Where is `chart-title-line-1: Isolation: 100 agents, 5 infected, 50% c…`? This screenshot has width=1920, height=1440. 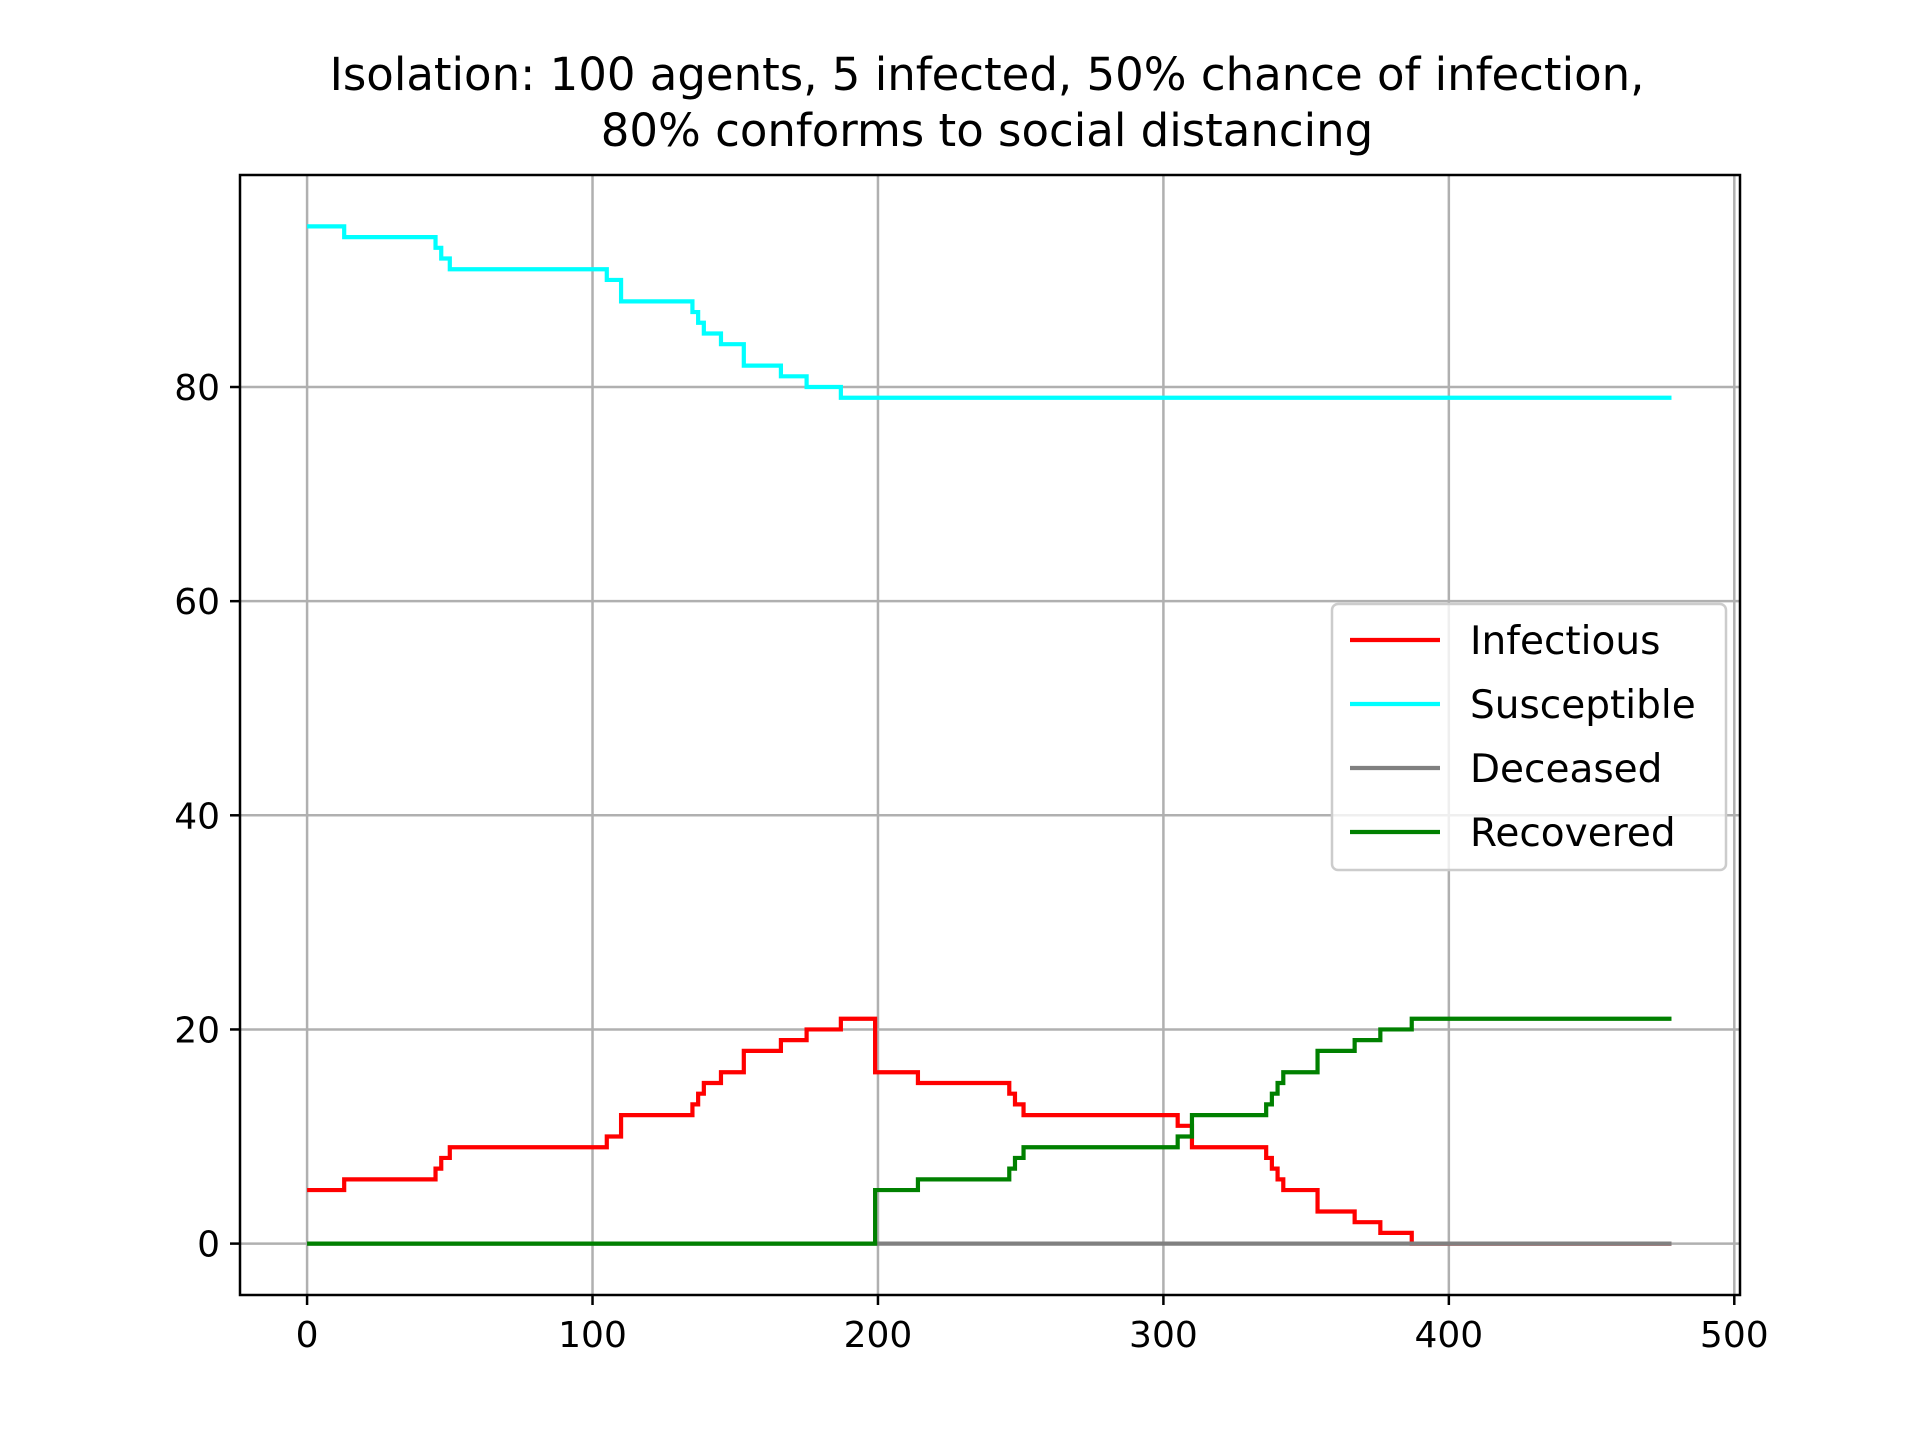 chart-title-line-1: Isolation: 100 agents, 5 infected, 50% c… is located at coordinates (987, 74).